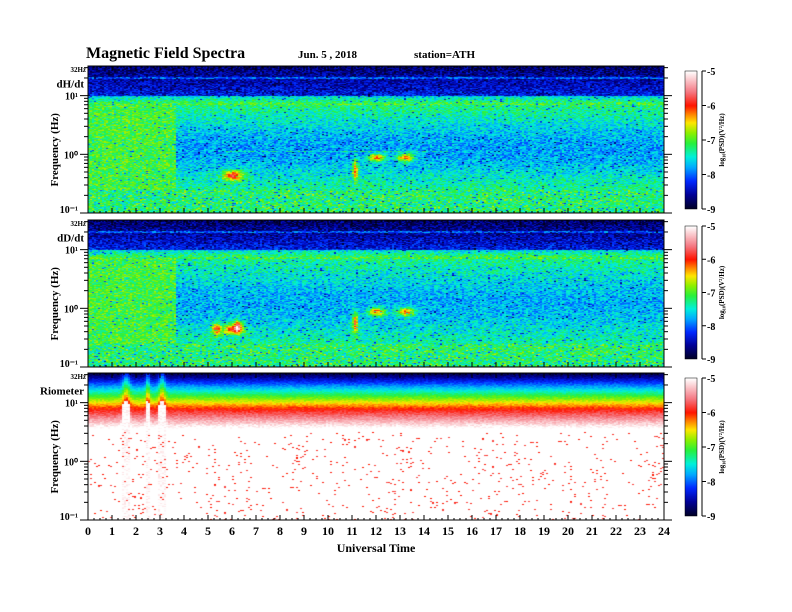  Describe the element at coordinates (664, 531) in the screenshot. I see `x-tick-label: 24` at that location.